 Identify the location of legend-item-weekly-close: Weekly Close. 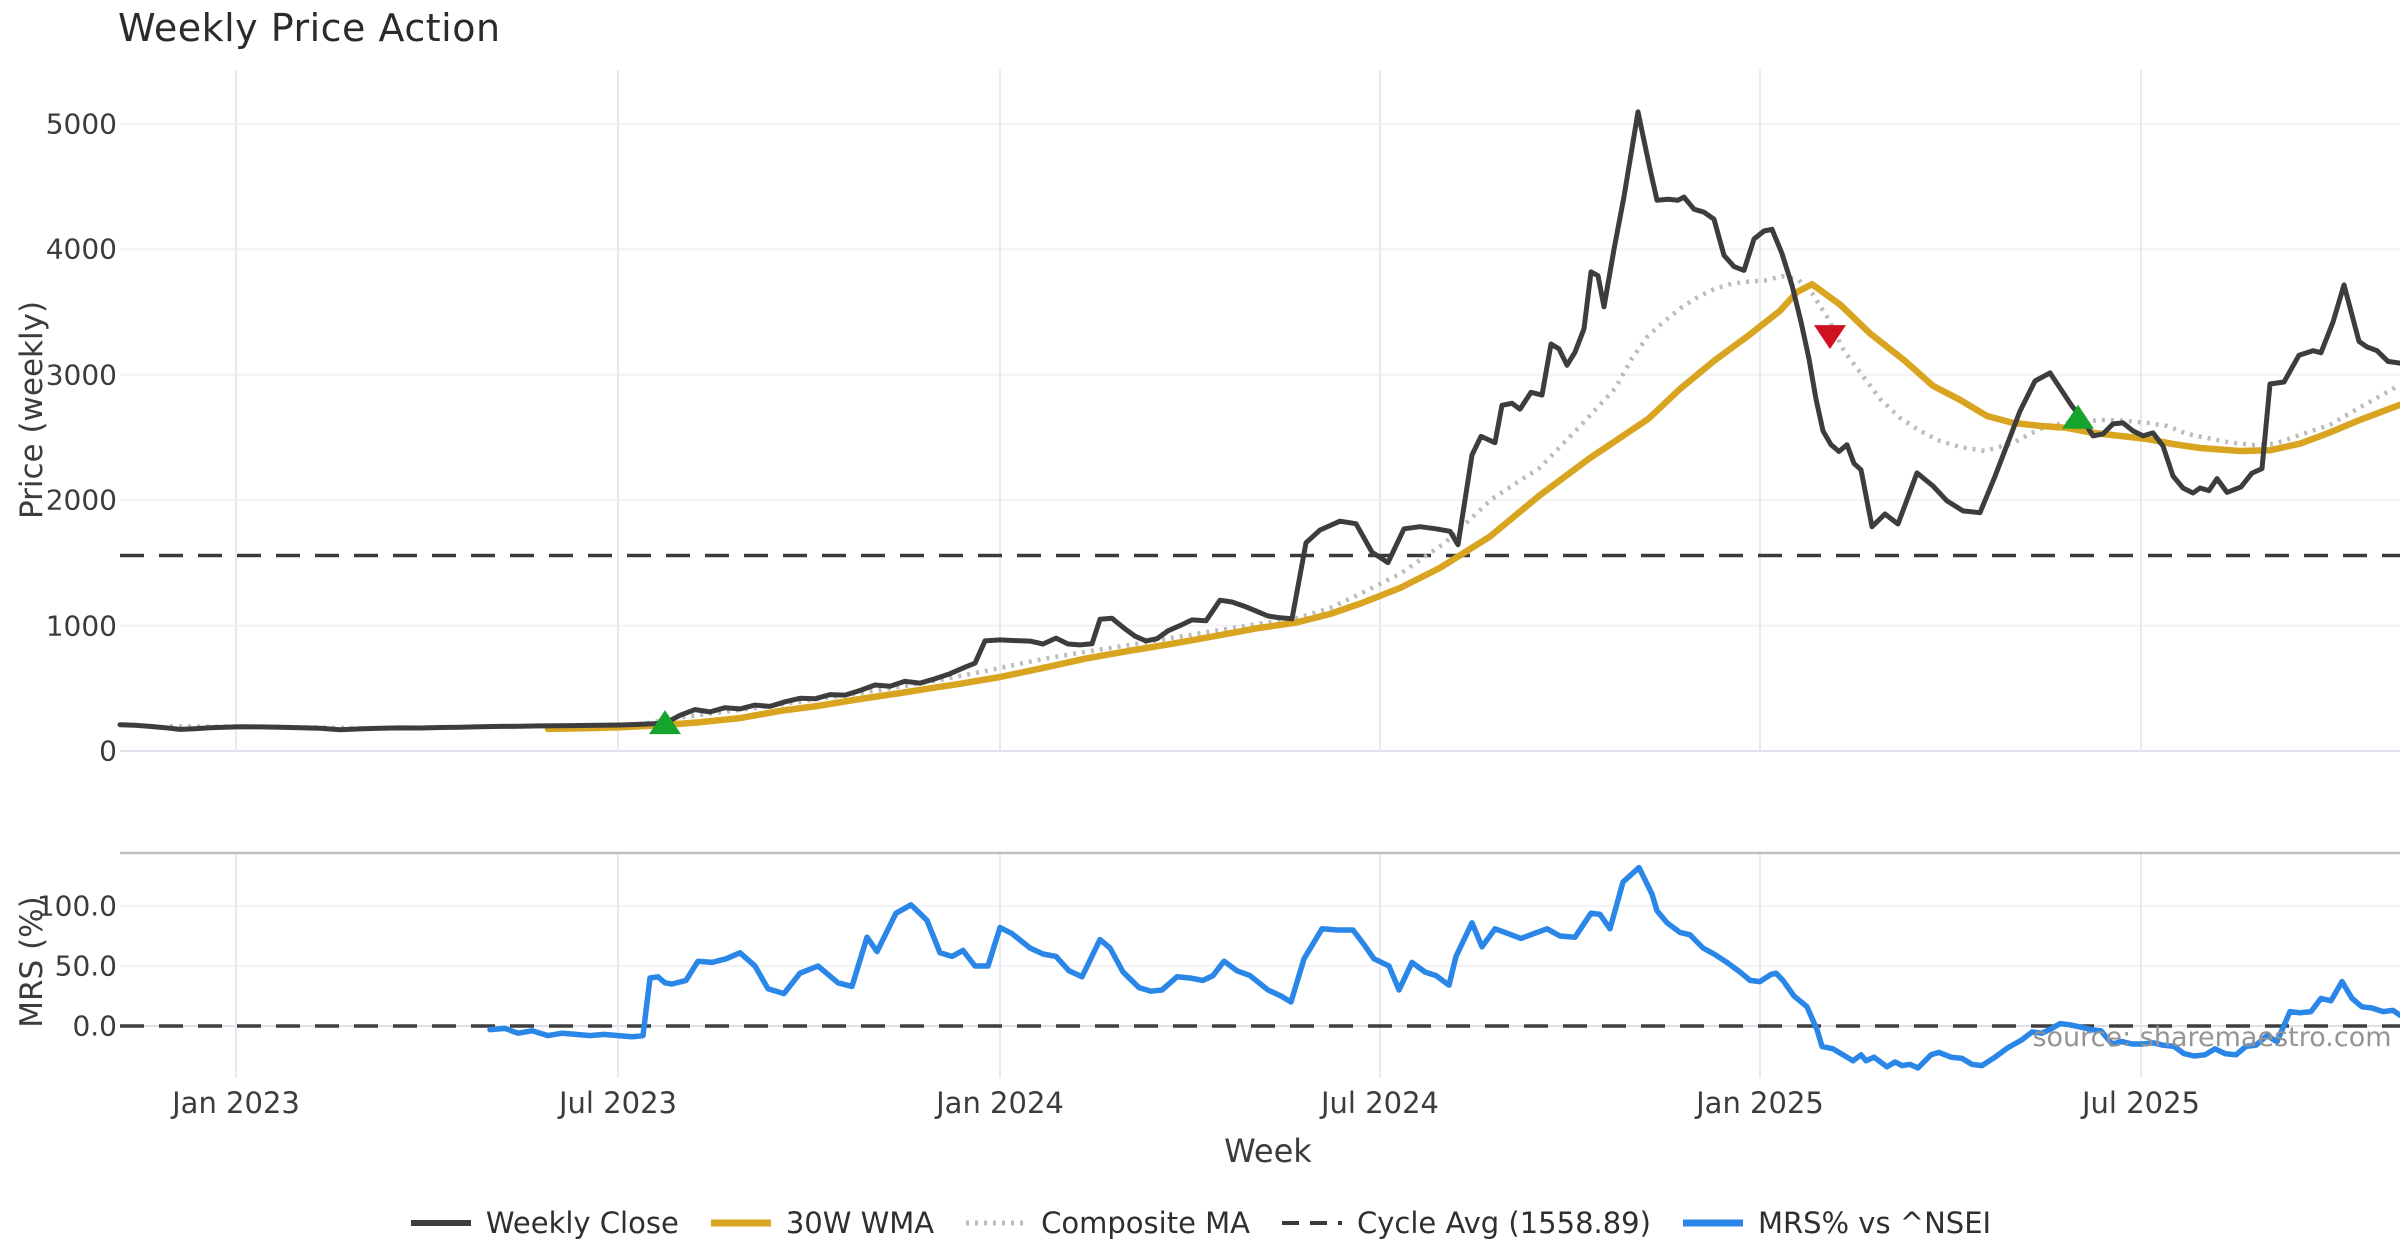
(544, 1223).